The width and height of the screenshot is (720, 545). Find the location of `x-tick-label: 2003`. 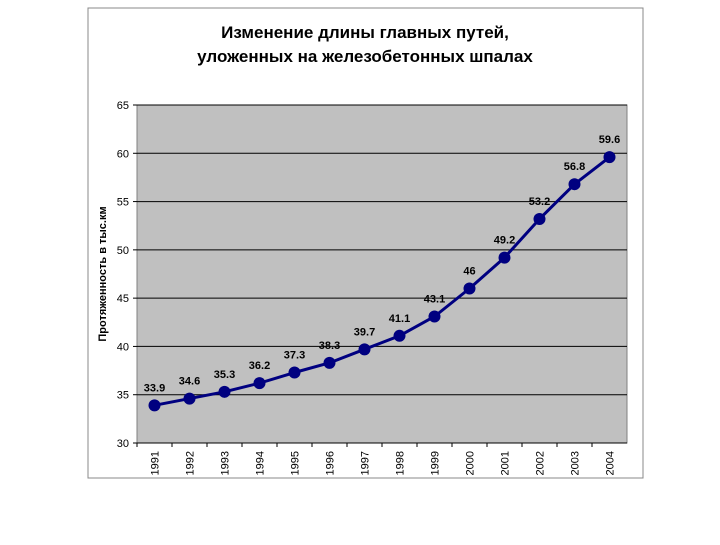

x-tick-label: 2003 is located at coordinates (576, 463).